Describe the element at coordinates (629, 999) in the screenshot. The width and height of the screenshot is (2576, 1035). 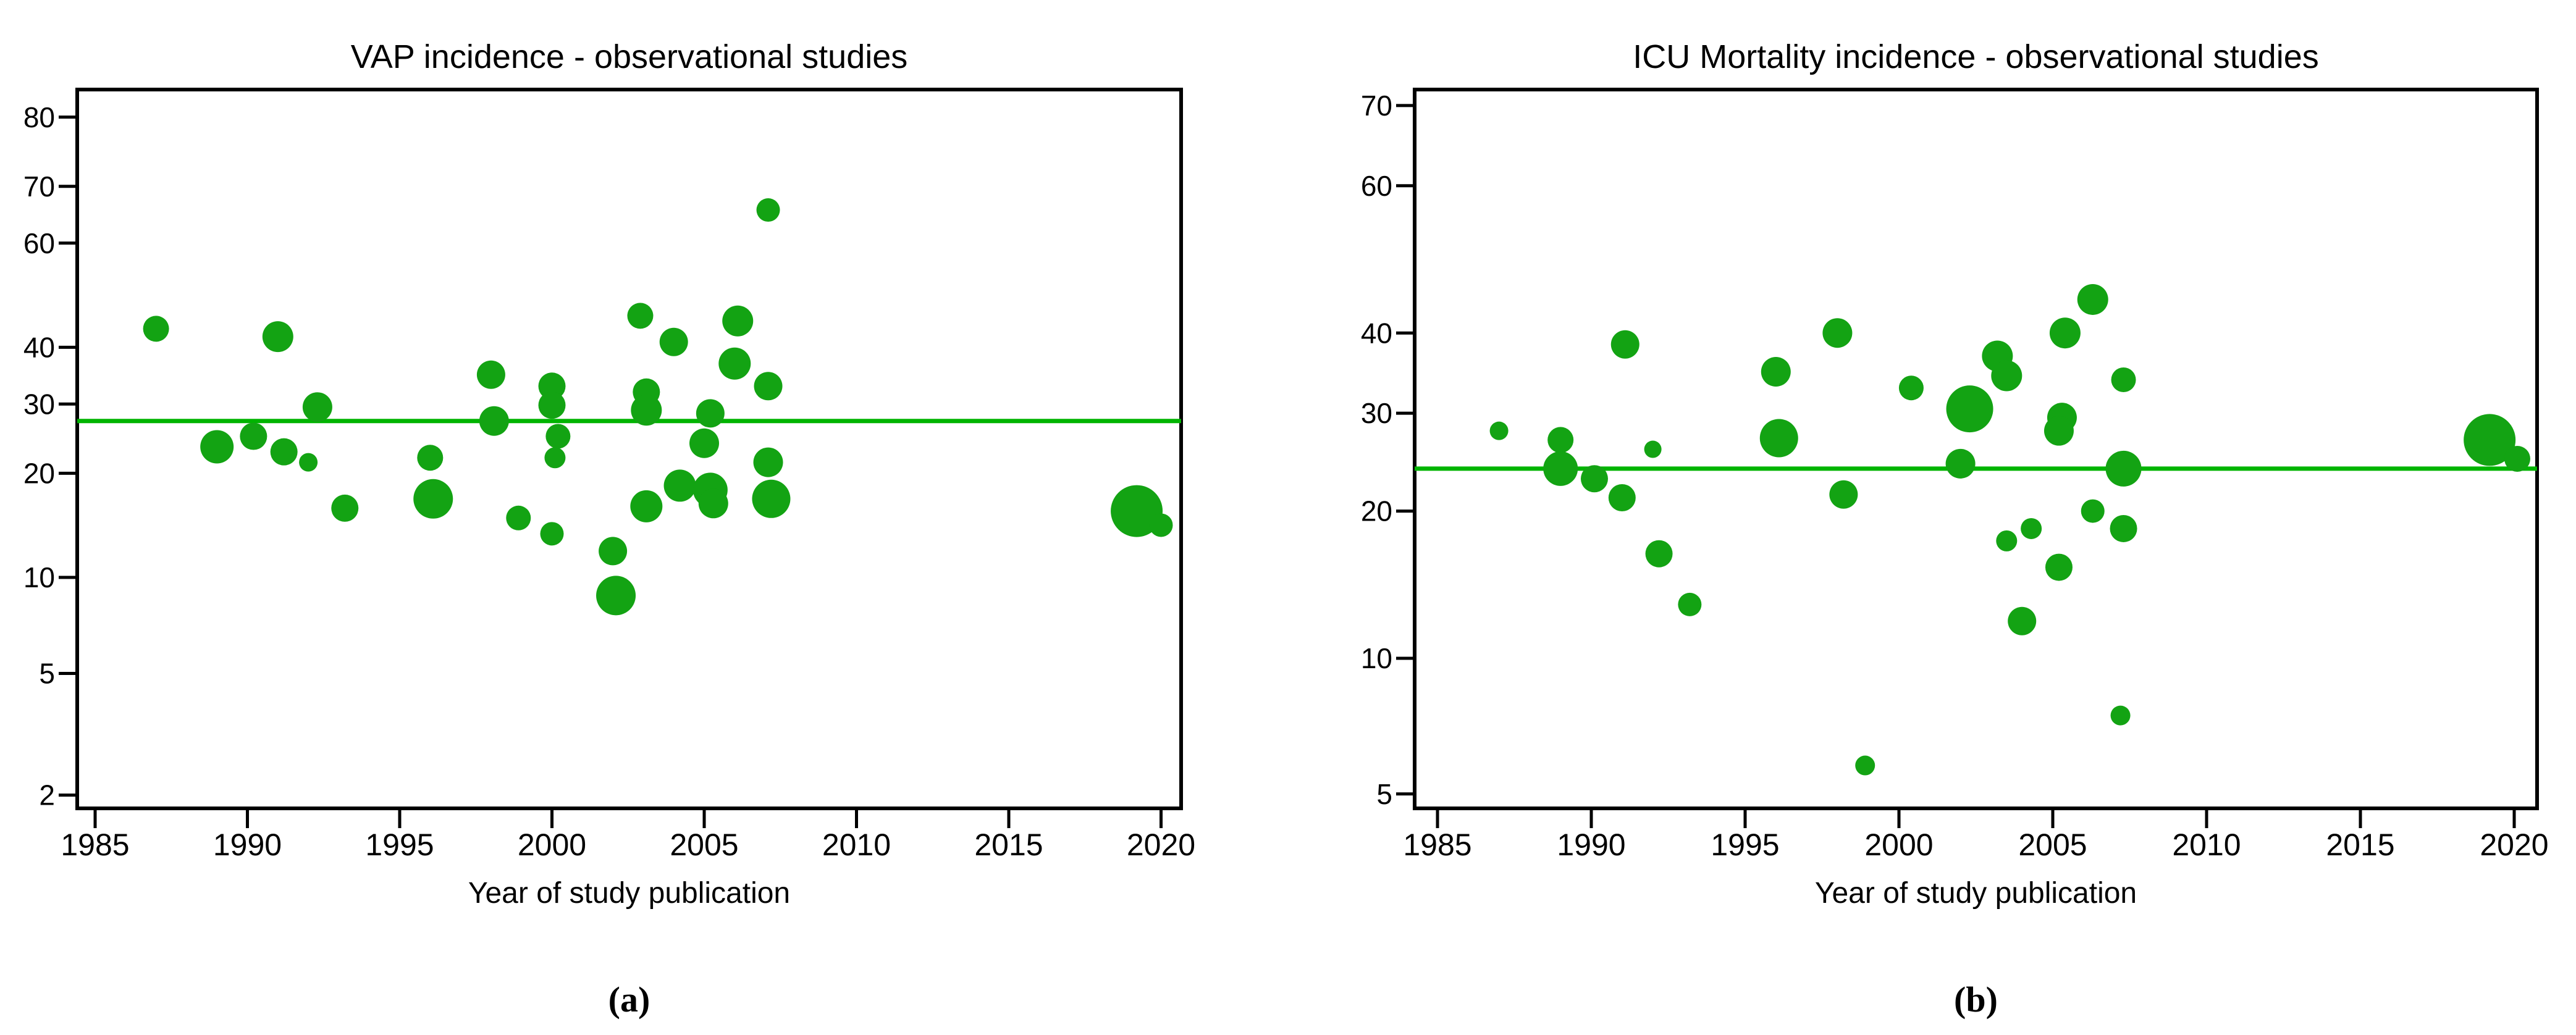
I see `subfigure-caption-vap: (a)` at that location.